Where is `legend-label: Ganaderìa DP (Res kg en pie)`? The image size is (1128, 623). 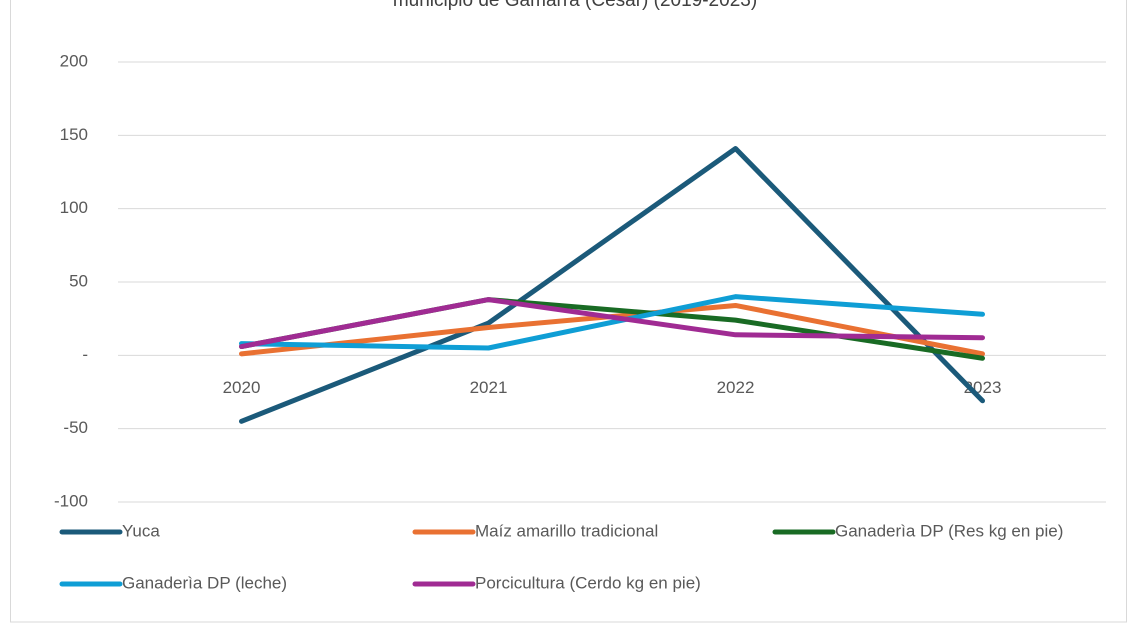
legend-label: Ganaderìa DP (Res kg en pie) is located at coordinates (949, 530).